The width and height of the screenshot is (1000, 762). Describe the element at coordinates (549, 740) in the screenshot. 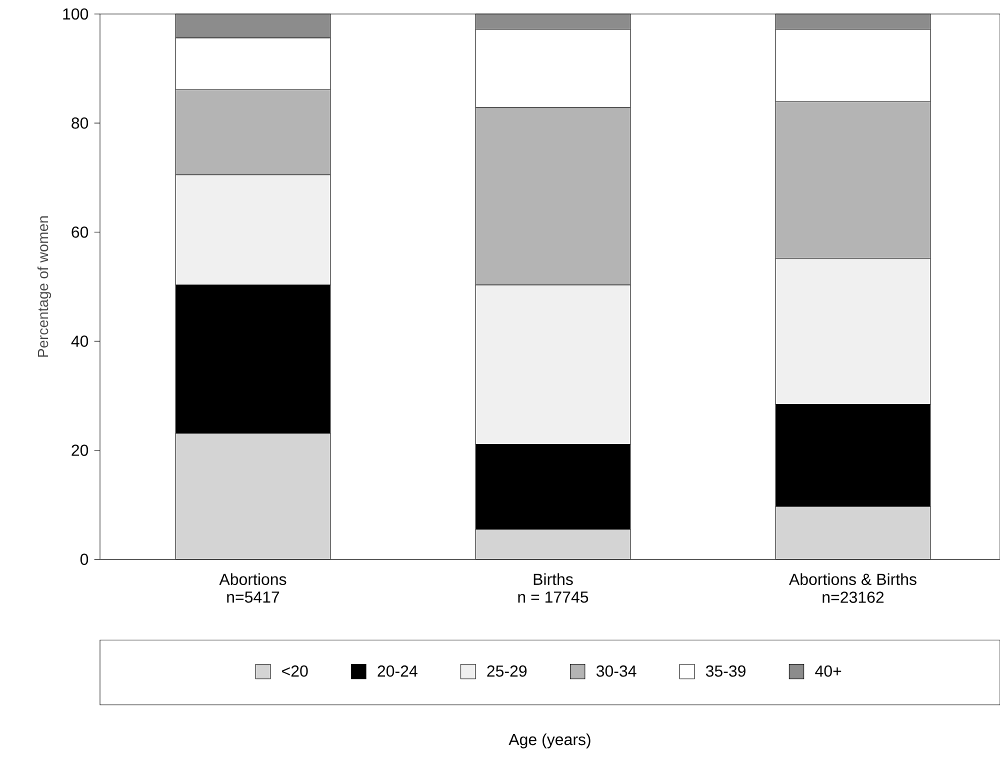

I see `legend-title: Age (years)` at that location.